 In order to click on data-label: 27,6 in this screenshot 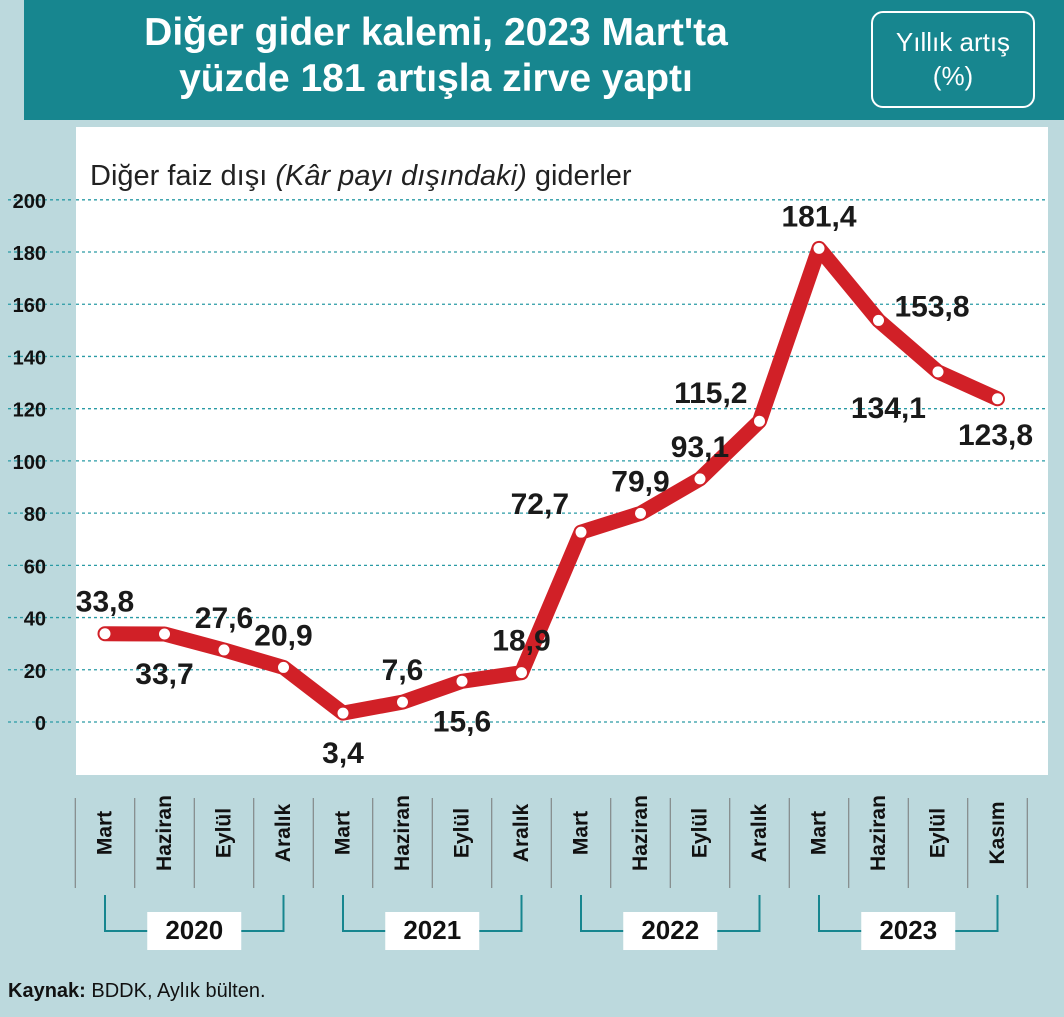, I will do `click(224, 618)`.